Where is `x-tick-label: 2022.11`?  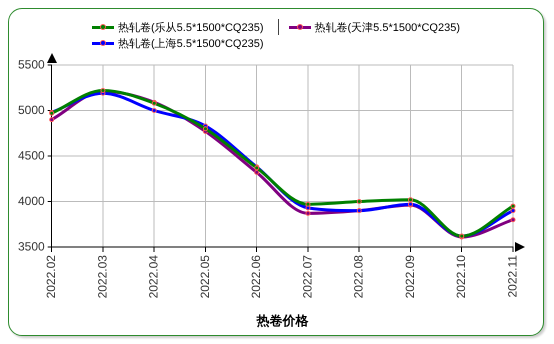
x-tick-label: 2022.11 is located at coordinates (512, 276).